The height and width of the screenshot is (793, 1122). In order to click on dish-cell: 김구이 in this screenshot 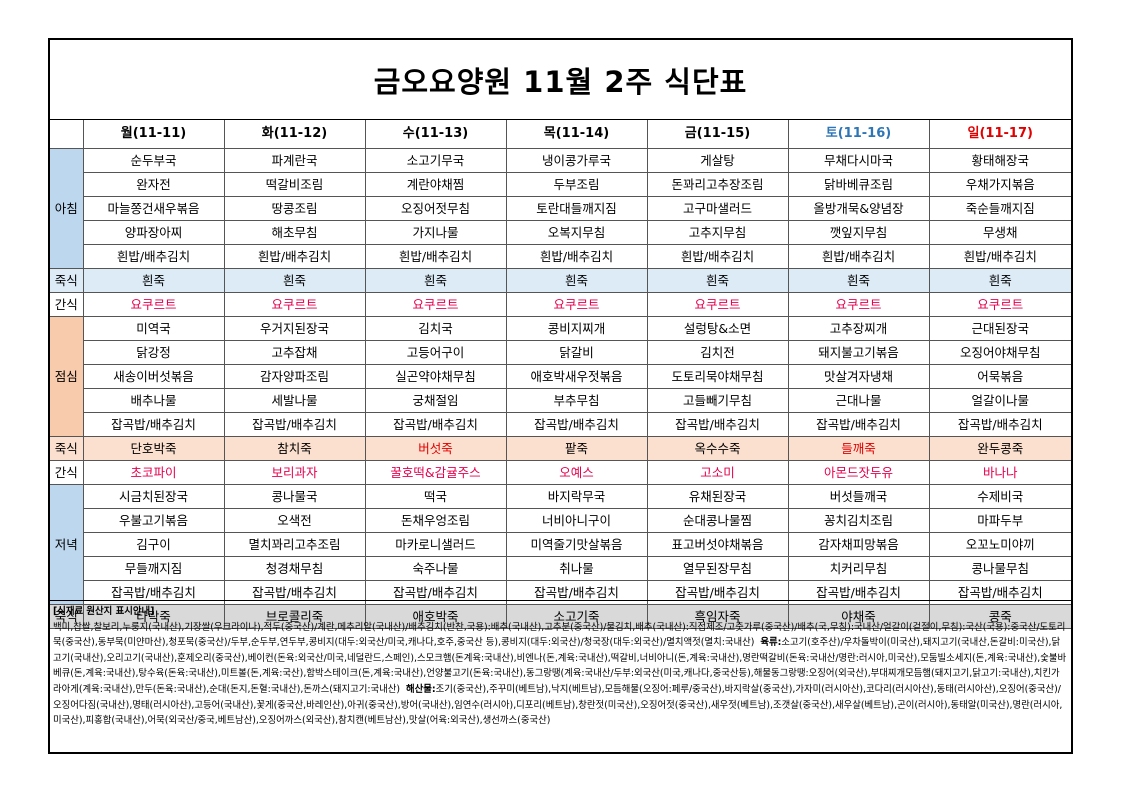, I will do `click(153, 544)`.